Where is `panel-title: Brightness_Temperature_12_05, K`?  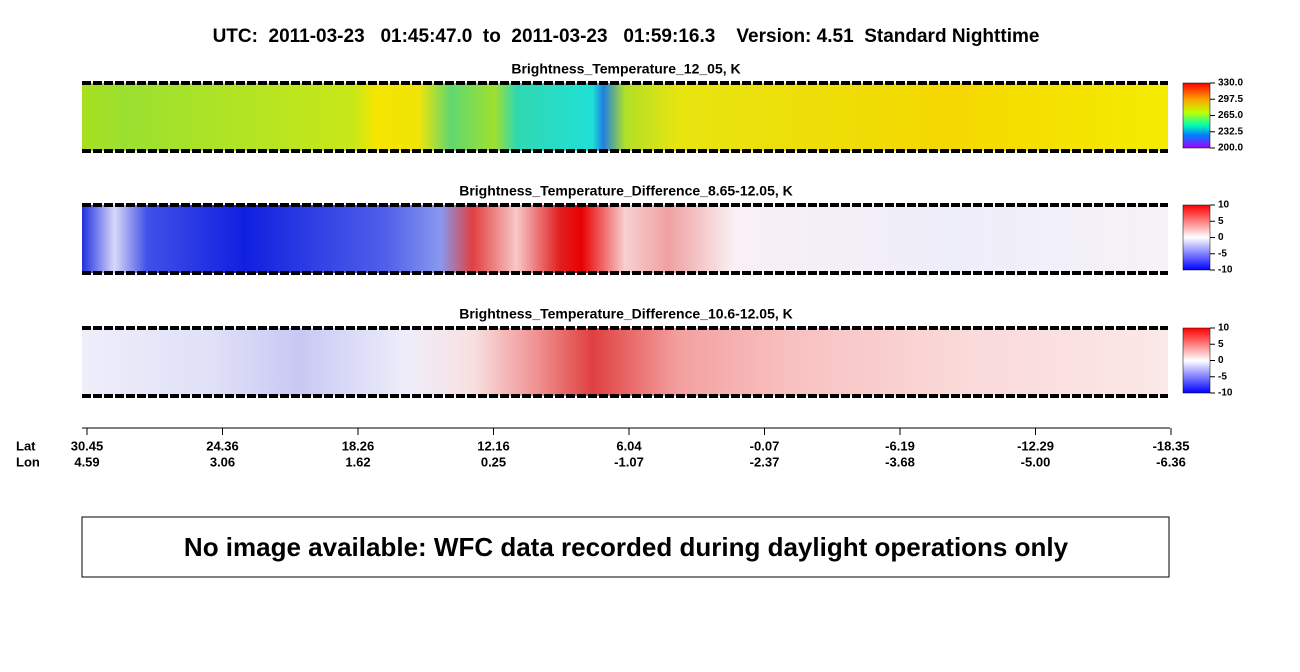
panel-title: Brightness_Temperature_12_05, K is located at coordinates (625, 69).